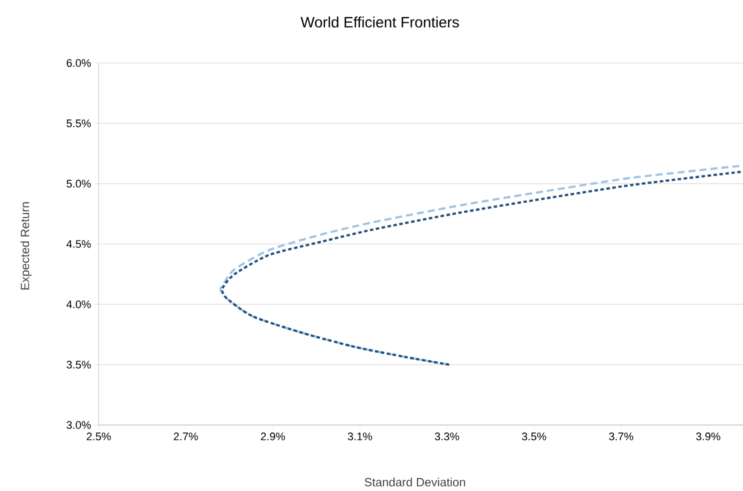 The height and width of the screenshot is (491, 743). I want to click on y-tick-label: 3.5%, so click(78, 364).